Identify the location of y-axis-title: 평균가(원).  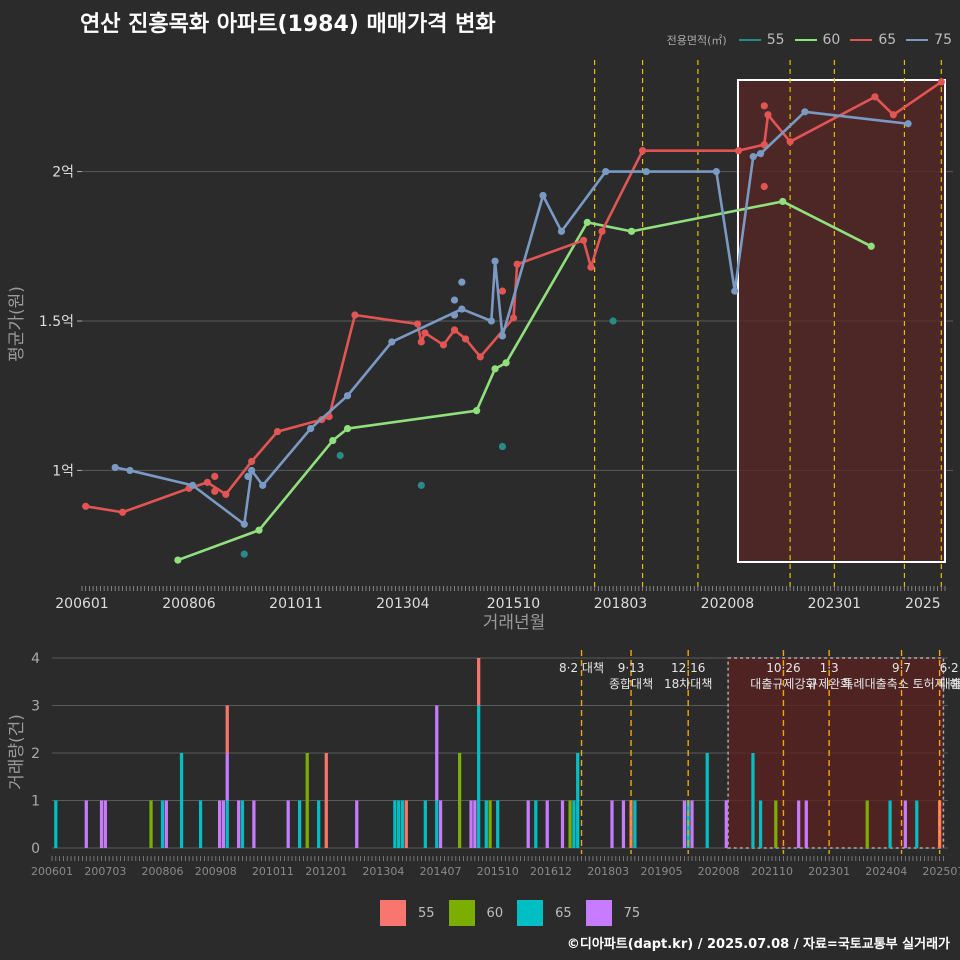
(17, 324).